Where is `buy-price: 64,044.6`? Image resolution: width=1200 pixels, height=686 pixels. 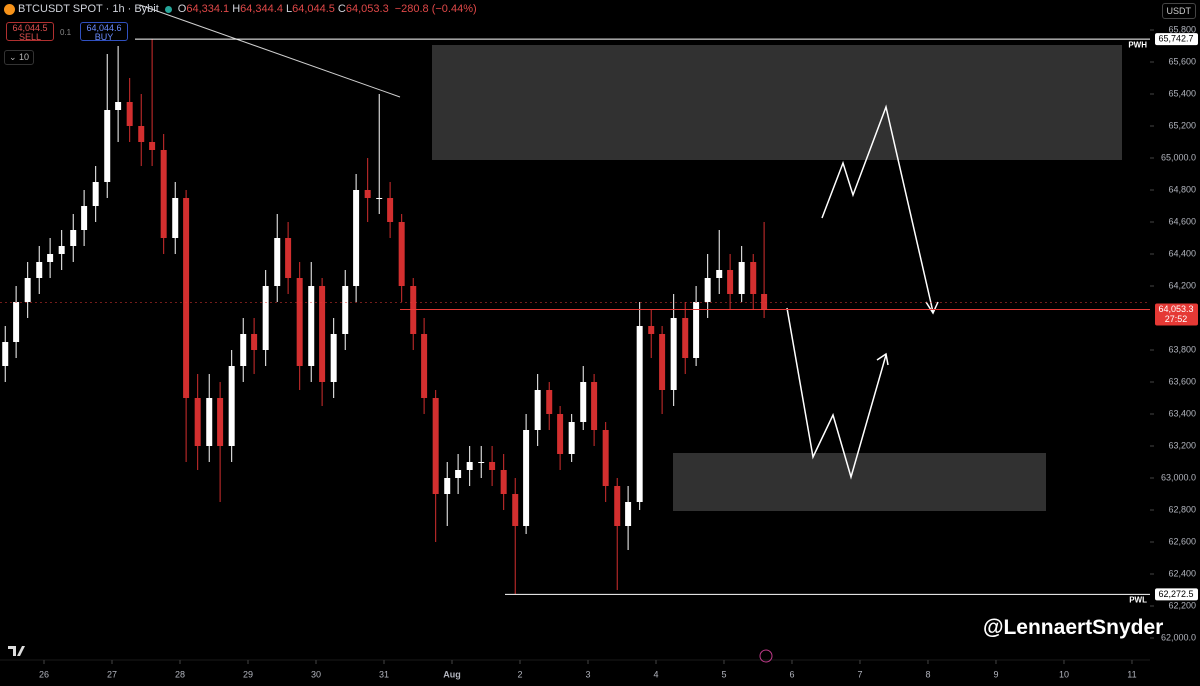
buy-price: 64,044.6 is located at coordinates (104, 28).